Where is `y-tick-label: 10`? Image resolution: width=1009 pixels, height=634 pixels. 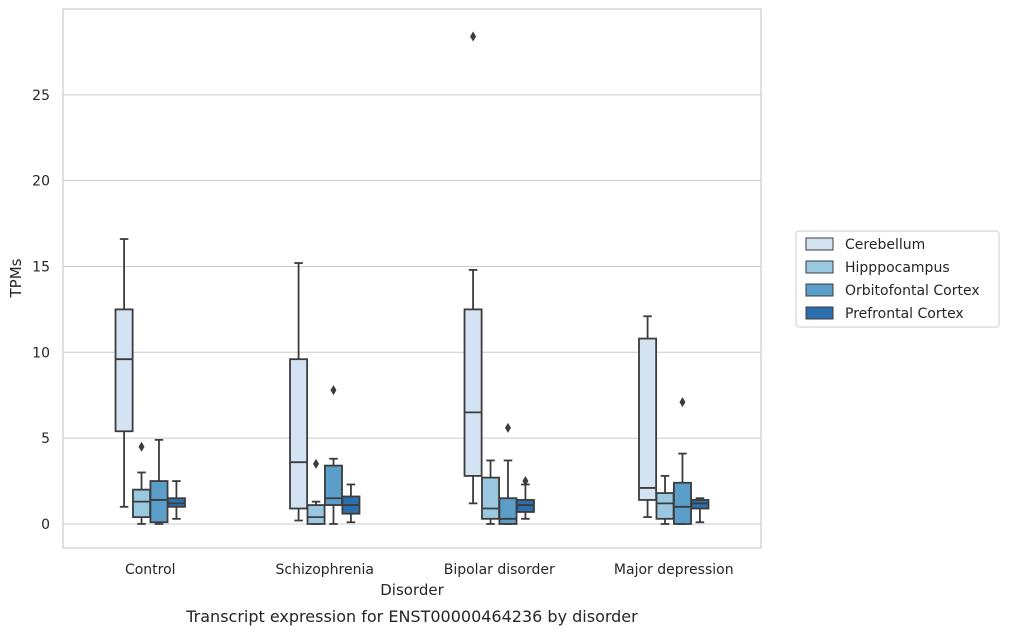
y-tick-label: 10 is located at coordinates (41, 353).